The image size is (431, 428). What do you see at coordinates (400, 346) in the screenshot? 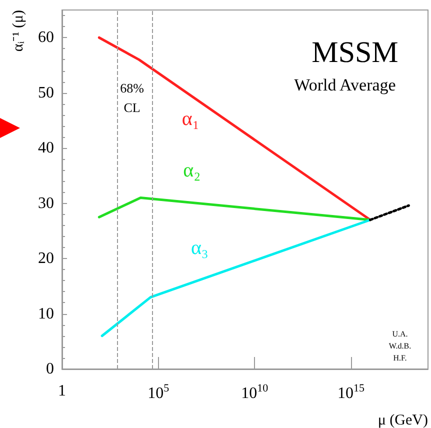
I see `annotation: U.A. W.d.B. H.F.` at bounding box center [400, 346].